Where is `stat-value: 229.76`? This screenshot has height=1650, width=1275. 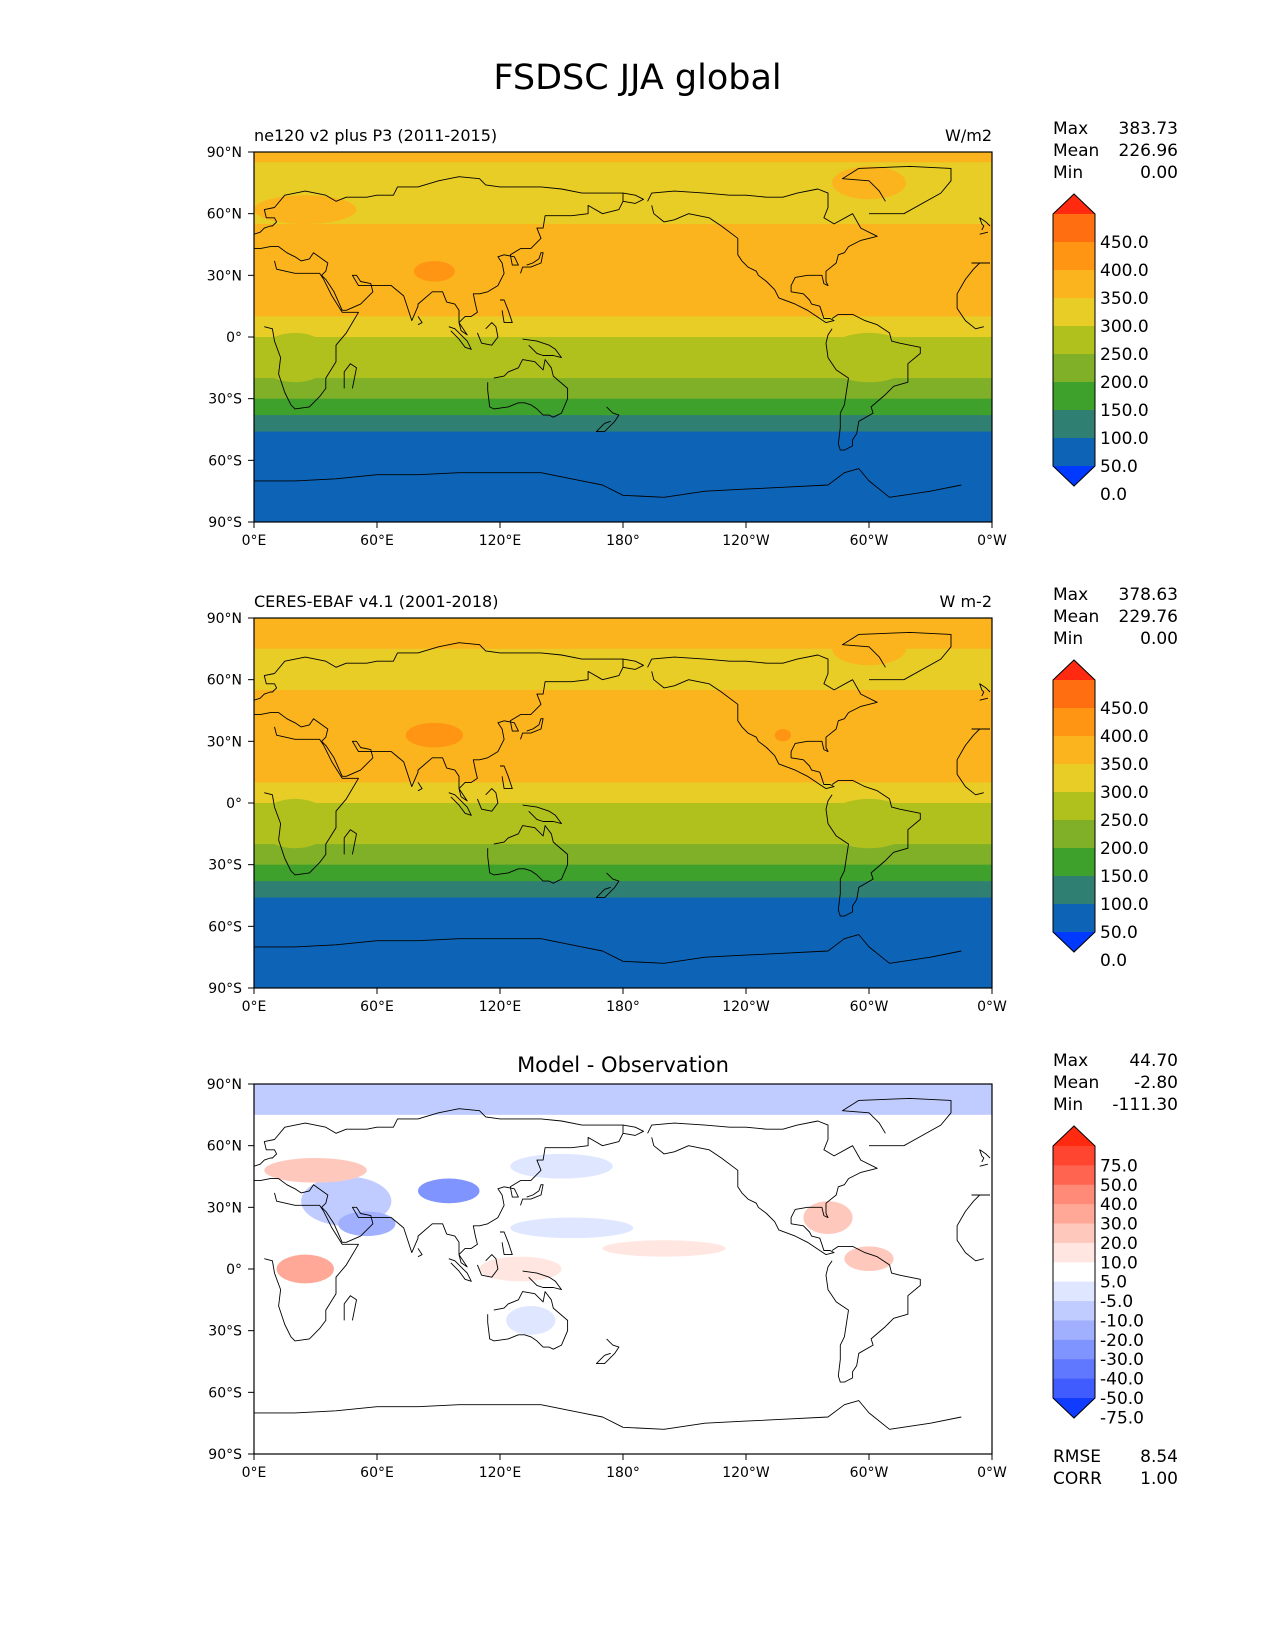 stat-value: 229.76 is located at coordinates (1148, 617).